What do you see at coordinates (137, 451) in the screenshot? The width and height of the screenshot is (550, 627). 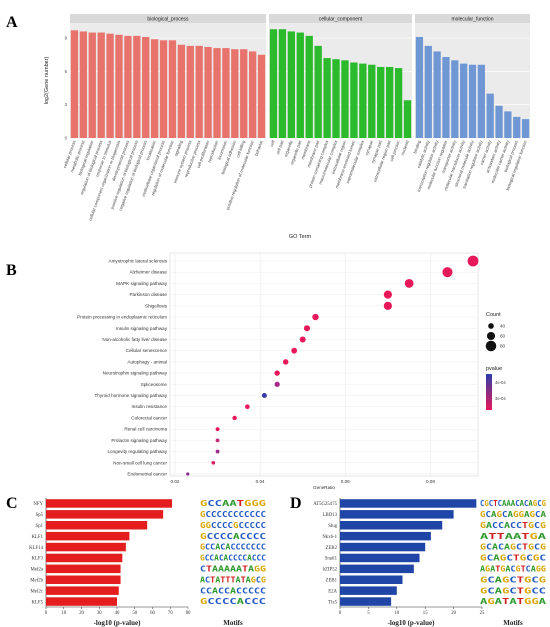 I see `y-tick-label: Longevity regulating pathway` at bounding box center [137, 451].